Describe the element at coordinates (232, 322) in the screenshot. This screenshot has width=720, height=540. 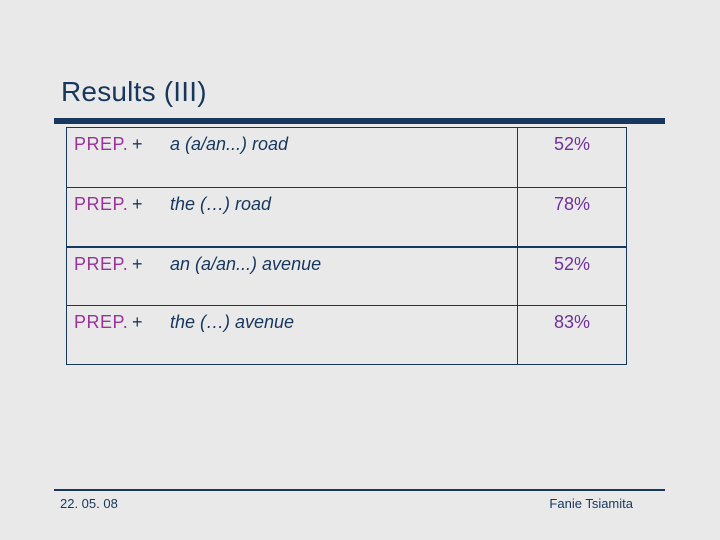
I see `phrase-text: the (…) avenue` at that location.